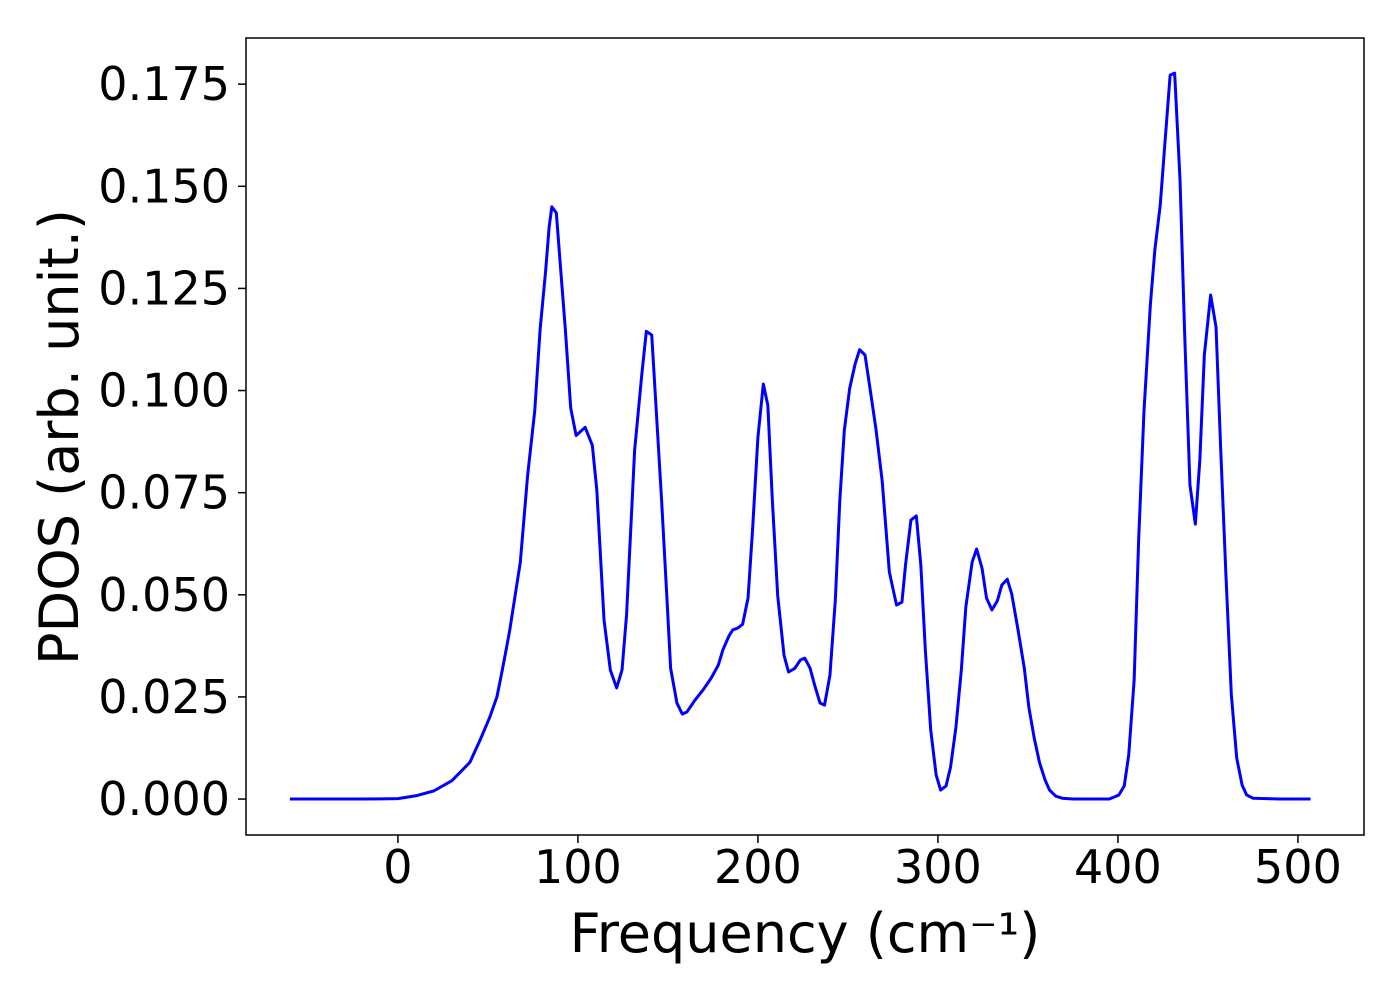 This screenshot has height=1000, width=1400. Describe the element at coordinates (938, 867) in the screenshot. I see `x-tick-label: 300` at that location.